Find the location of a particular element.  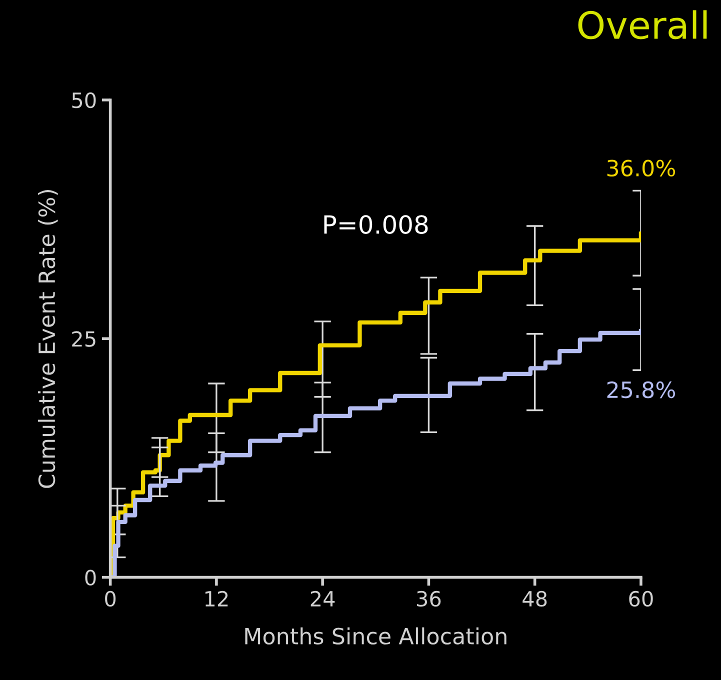

y-tick-label: 25 is located at coordinates (84, 339).